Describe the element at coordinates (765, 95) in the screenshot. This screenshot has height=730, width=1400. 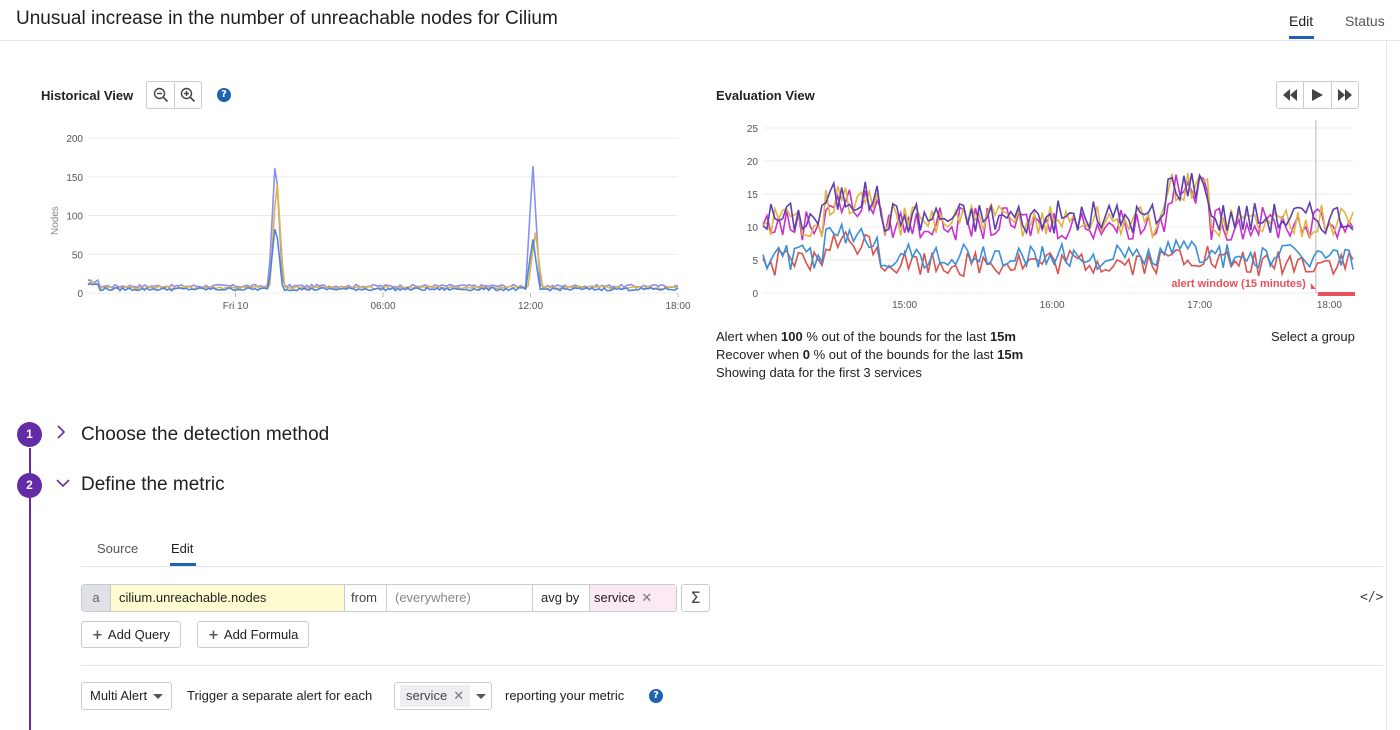
I see `evaluation-view-label: Evaluation View` at that location.